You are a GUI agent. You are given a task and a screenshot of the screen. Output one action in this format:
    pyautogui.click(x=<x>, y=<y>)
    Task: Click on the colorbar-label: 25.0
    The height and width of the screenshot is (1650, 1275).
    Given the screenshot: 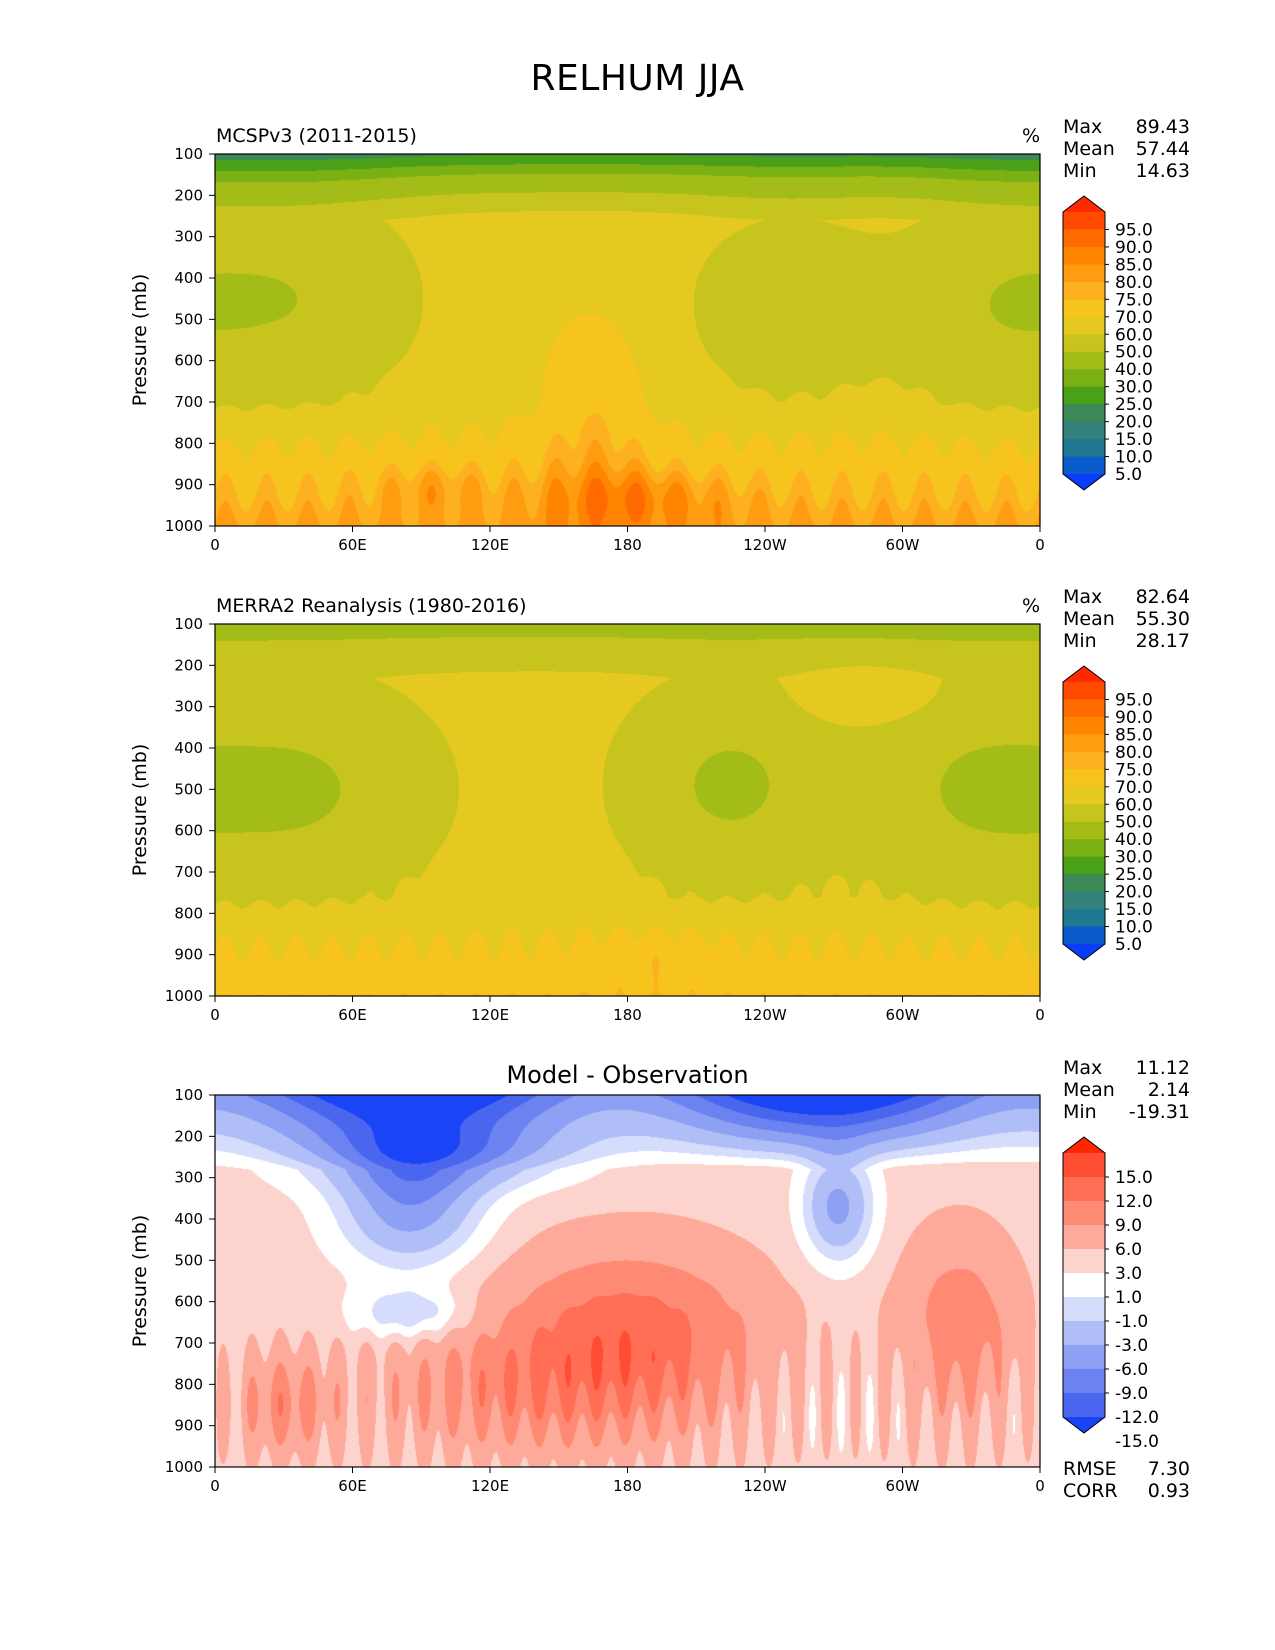 What is the action you would take?
    pyautogui.click(x=1134, y=405)
    